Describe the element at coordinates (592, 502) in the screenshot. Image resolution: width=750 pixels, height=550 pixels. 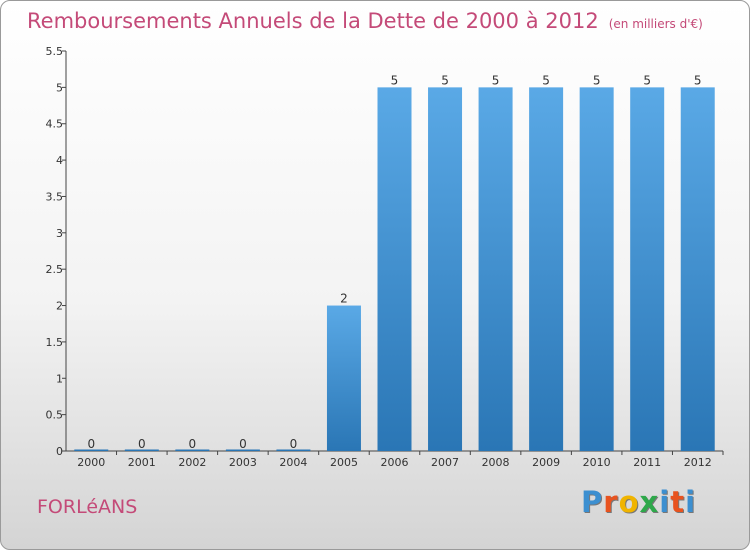
I see `brand-letter: P` at that location.